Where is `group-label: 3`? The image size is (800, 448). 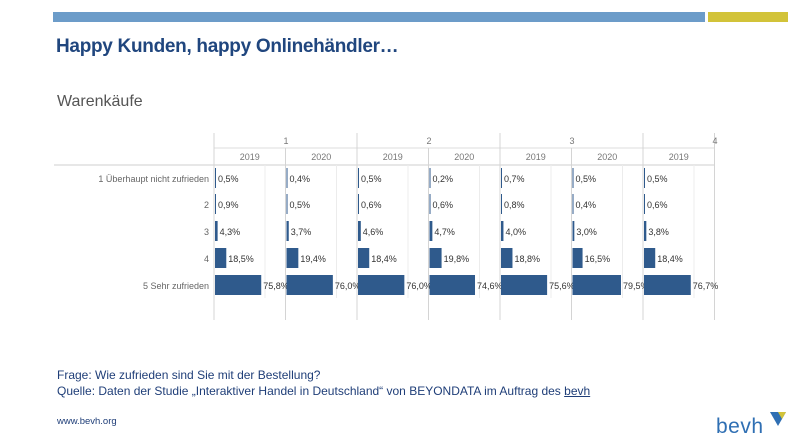
group-label: 3 is located at coordinates (571, 141).